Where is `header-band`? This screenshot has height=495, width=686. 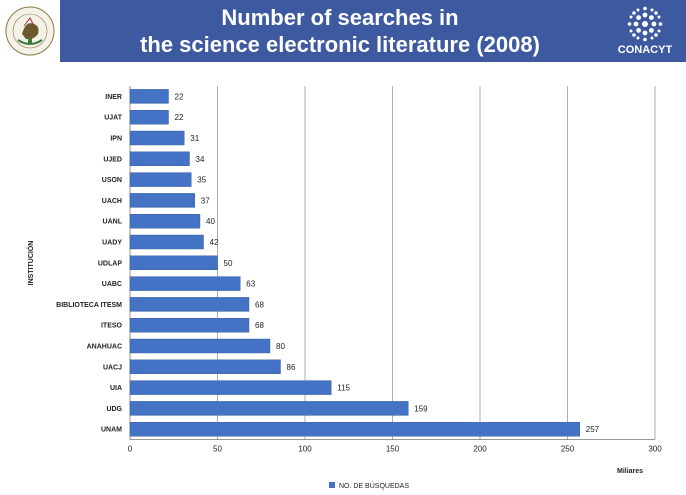 header-band is located at coordinates (373, 31).